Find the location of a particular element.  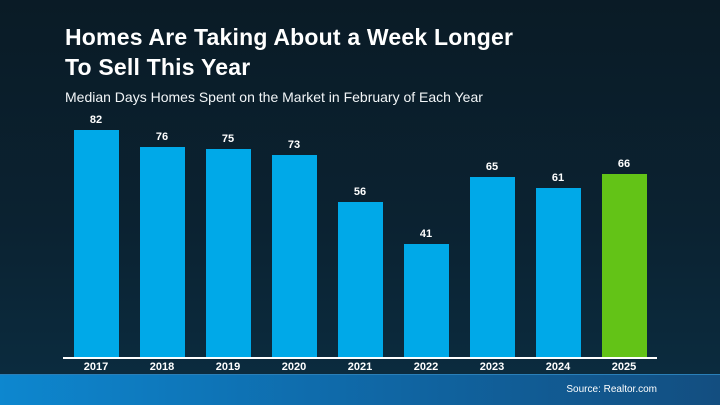

bar-2025 is located at coordinates (624, 265).